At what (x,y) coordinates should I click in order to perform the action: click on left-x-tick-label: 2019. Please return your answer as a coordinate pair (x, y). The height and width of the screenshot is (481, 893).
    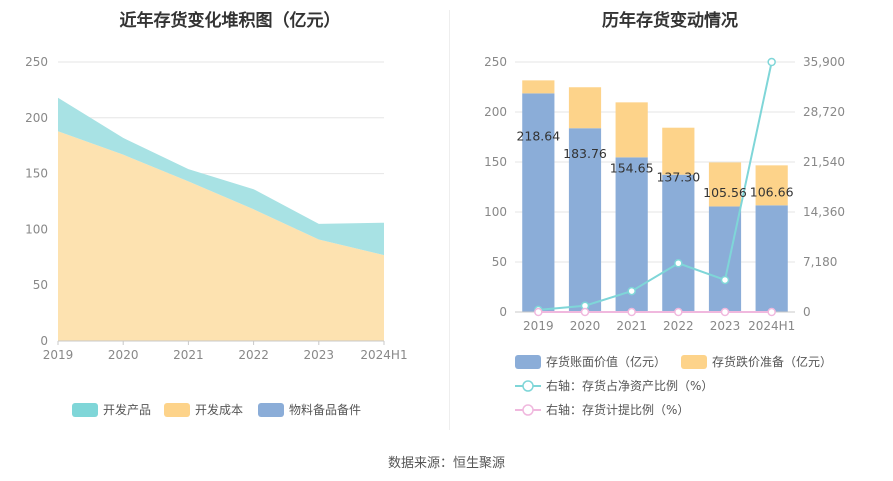
    Looking at the image, I should click on (58, 355).